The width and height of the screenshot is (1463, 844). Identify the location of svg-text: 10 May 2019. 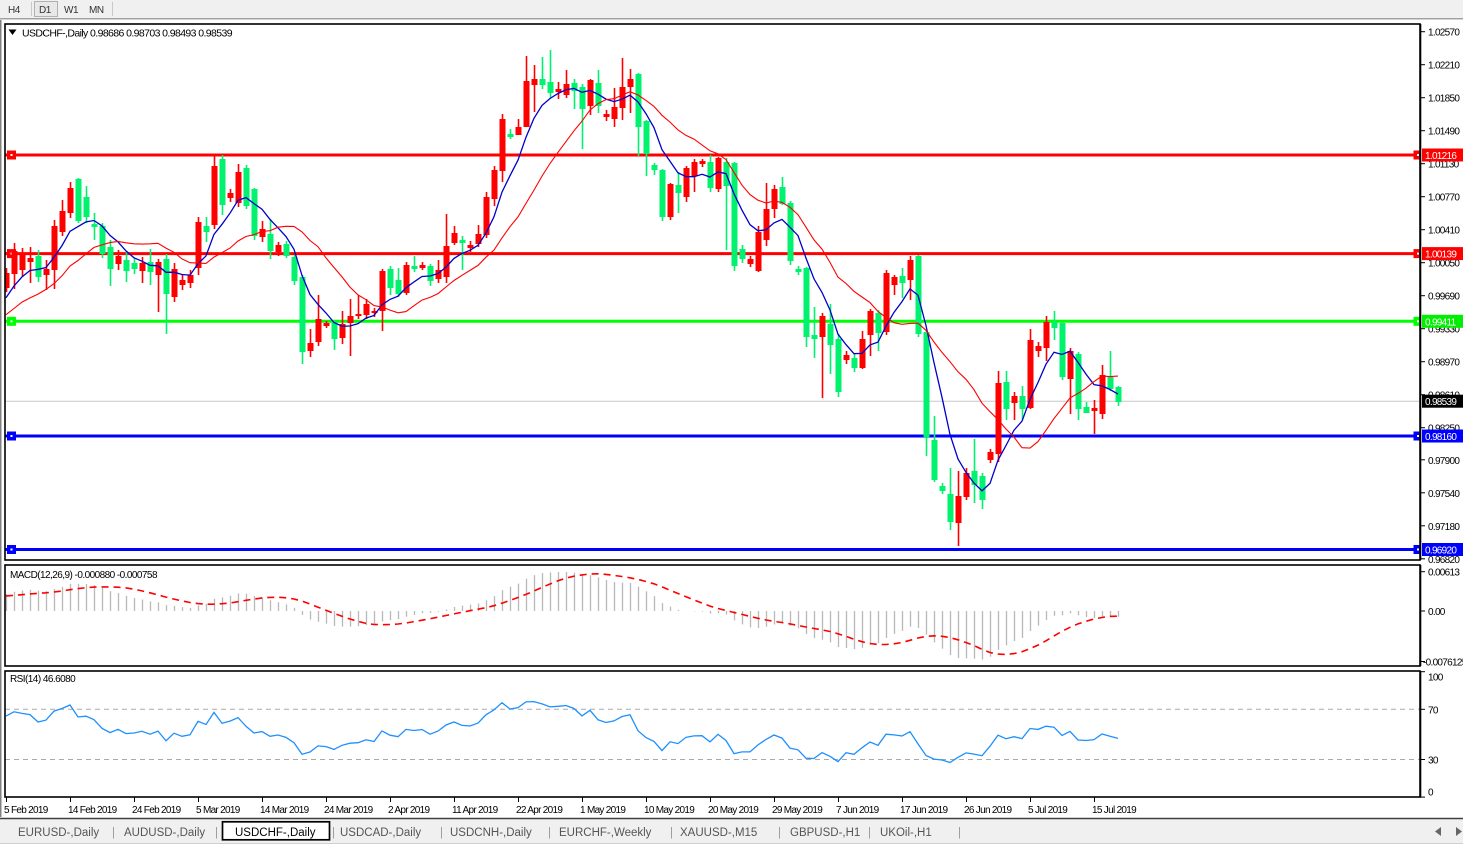
(669, 810).